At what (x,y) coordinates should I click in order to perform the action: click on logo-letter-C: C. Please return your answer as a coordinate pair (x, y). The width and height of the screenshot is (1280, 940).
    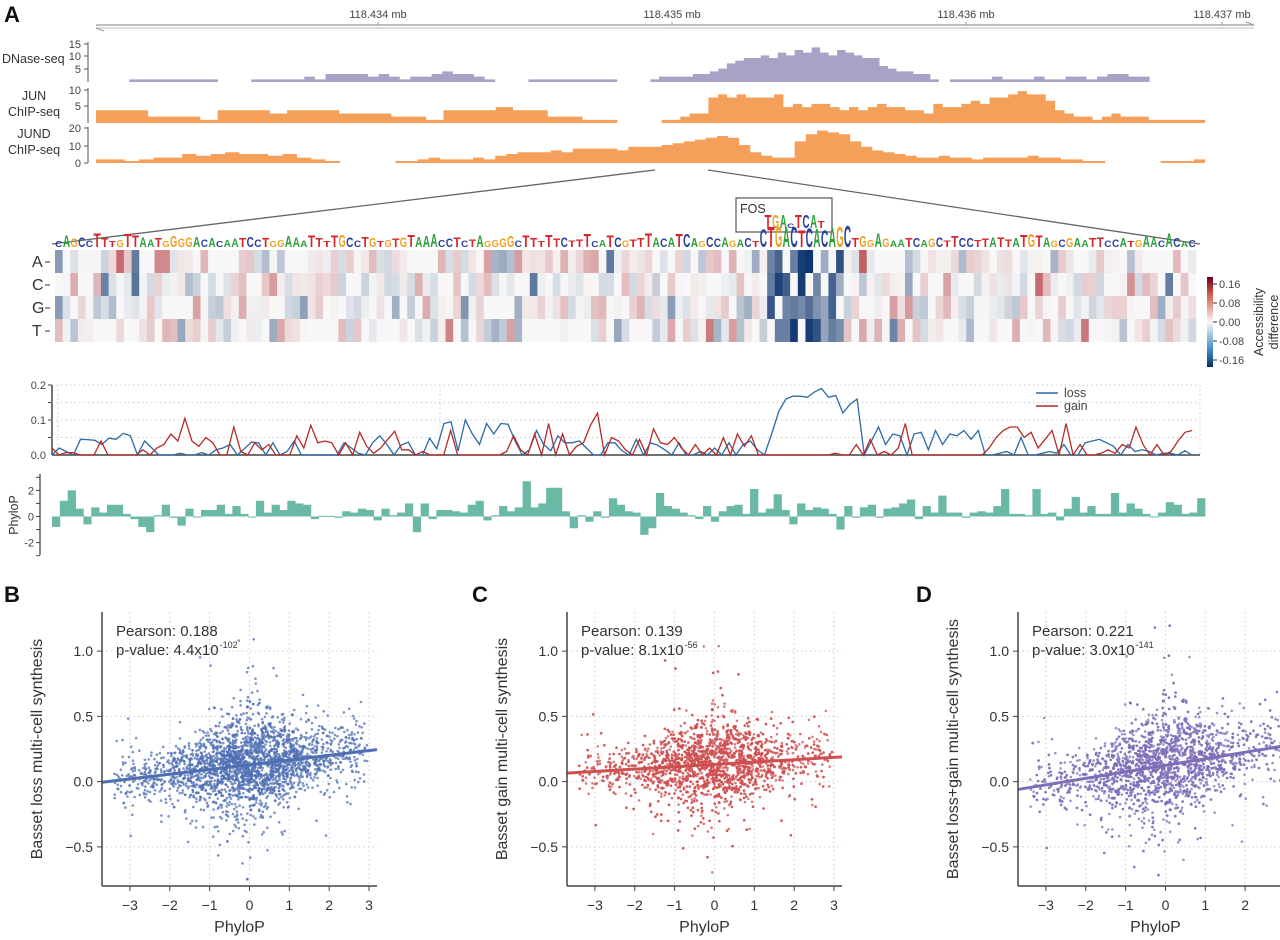
    Looking at the image, I should click on (595, 244).